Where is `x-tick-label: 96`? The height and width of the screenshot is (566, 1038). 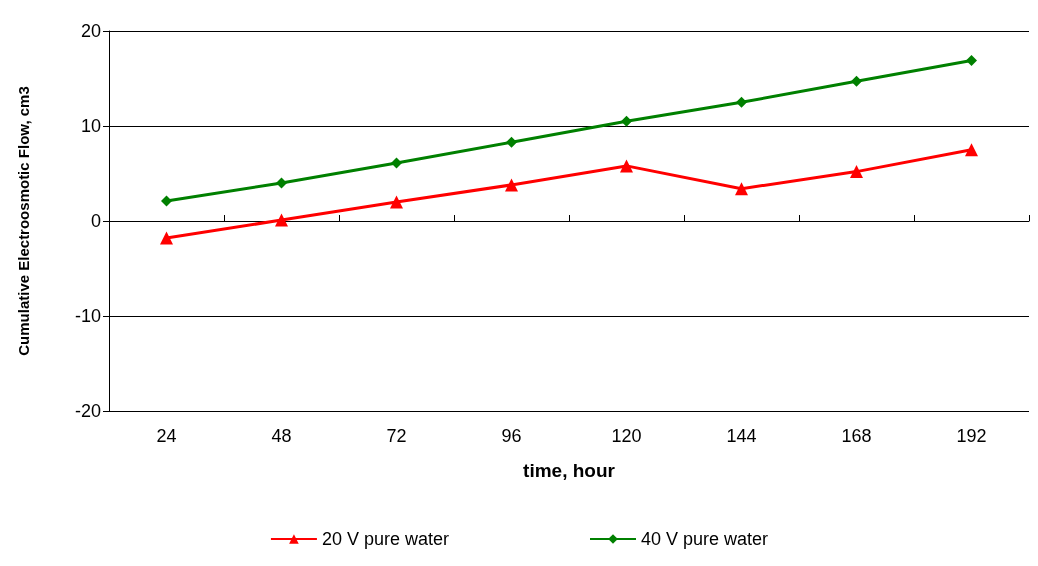
x-tick-label: 96 is located at coordinates (511, 436).